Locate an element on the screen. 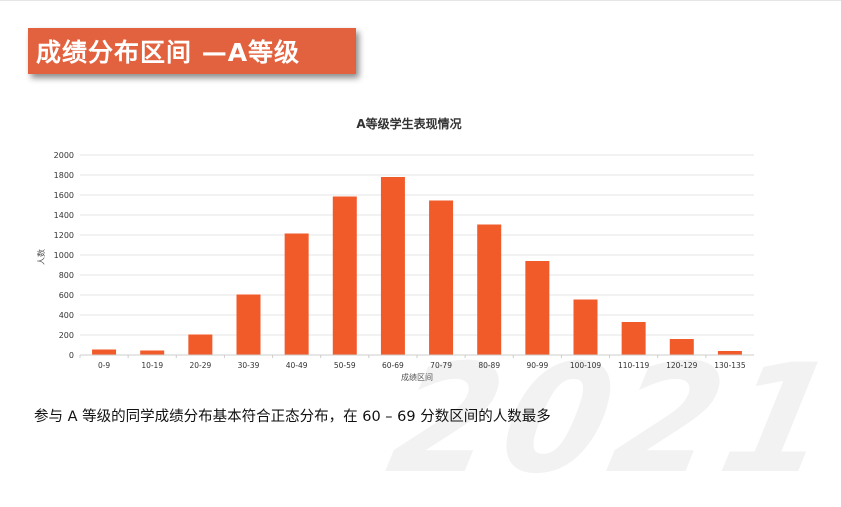 This screenshot has width=841, height=507. x-tick-label: 30-39 is located at coordinates (249, 365).